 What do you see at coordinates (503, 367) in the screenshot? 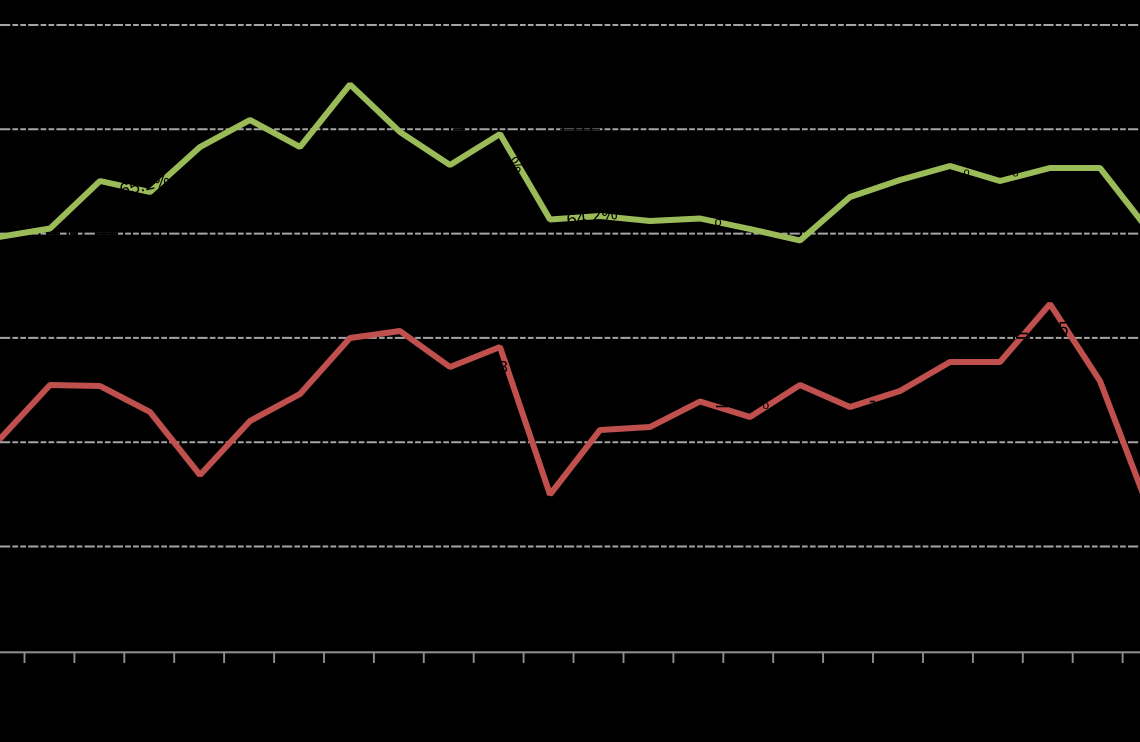
I see `svg-text: 3` at bounding box center [503, 367].